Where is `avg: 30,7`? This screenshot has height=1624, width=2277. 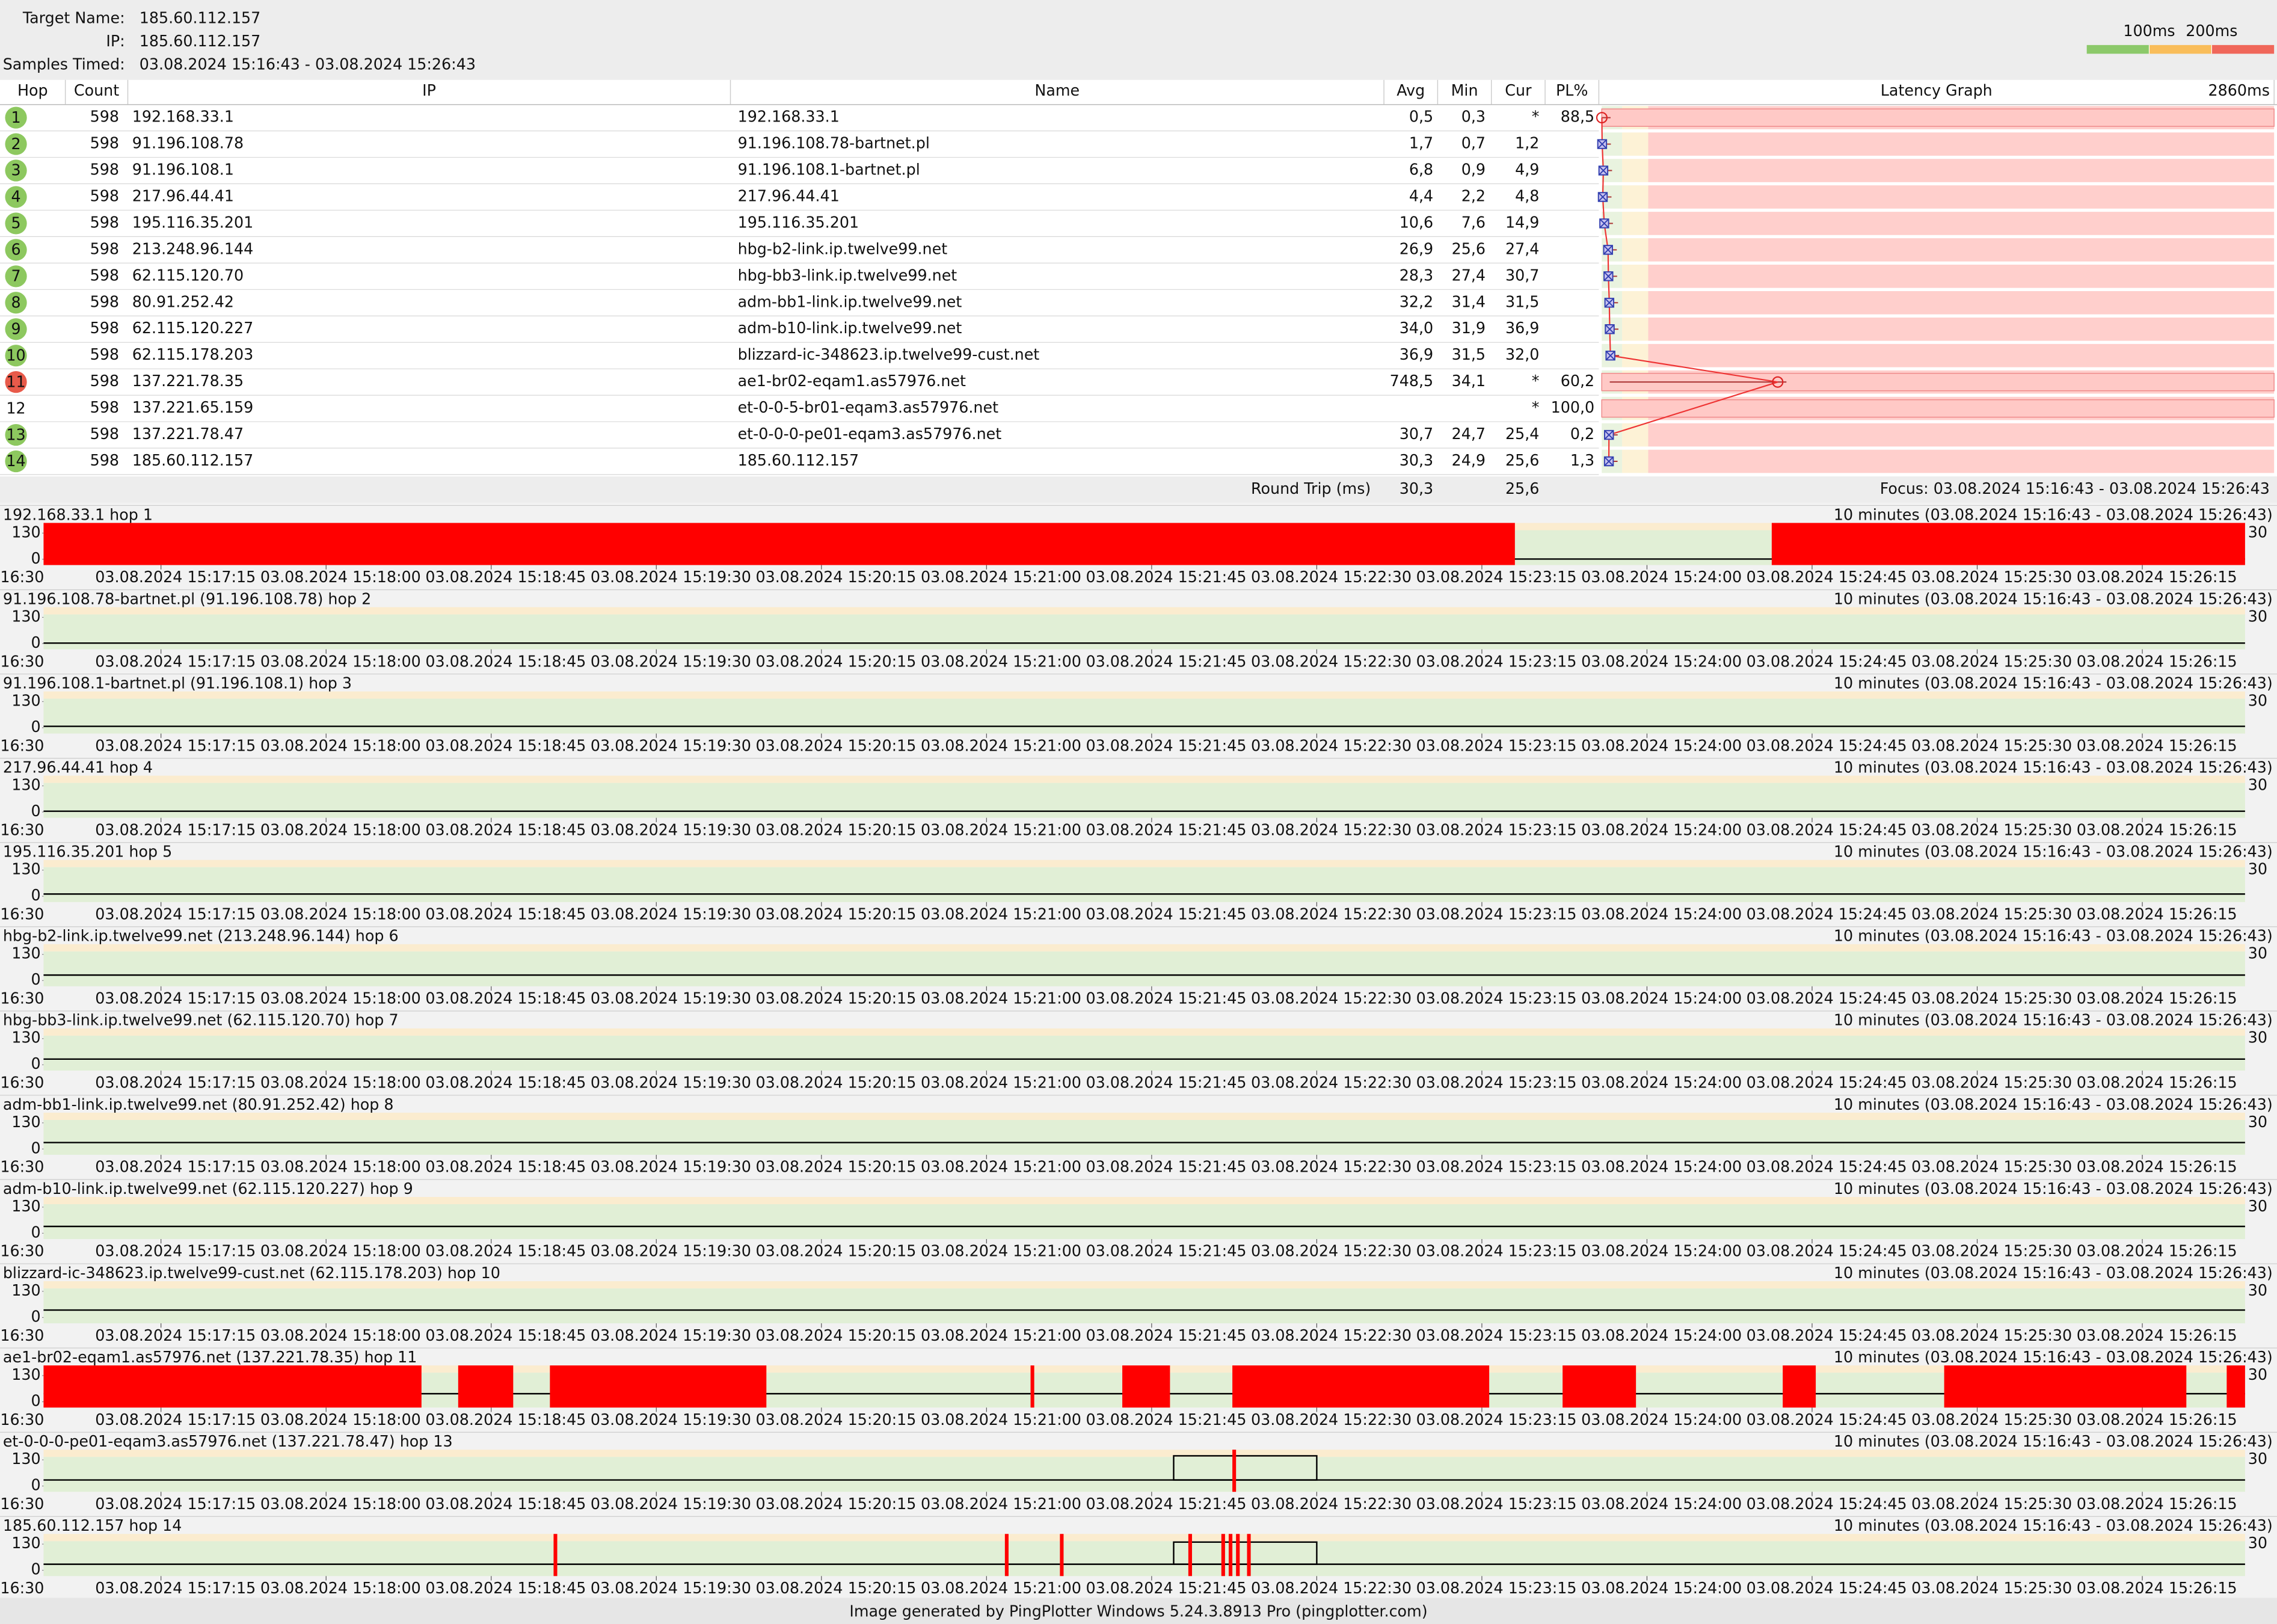
avg: 30,7 is located at coordinates (1416, 434).